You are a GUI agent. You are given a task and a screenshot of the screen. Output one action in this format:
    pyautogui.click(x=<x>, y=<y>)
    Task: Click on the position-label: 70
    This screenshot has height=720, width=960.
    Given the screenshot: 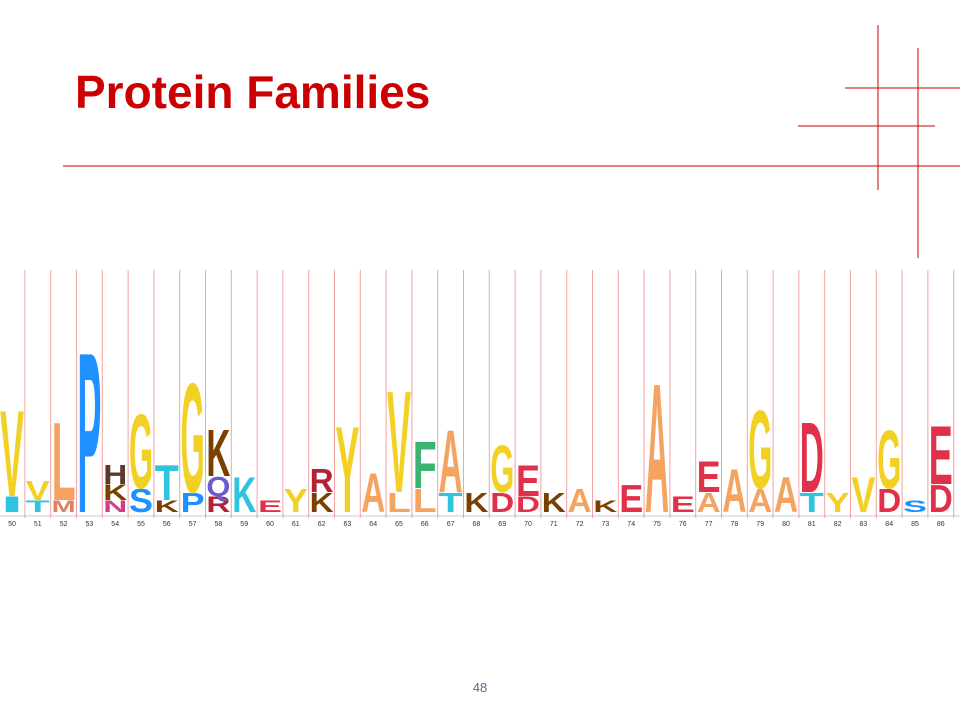 What is the action you would take?
    pyautogui.click(x=528, y=524)
    